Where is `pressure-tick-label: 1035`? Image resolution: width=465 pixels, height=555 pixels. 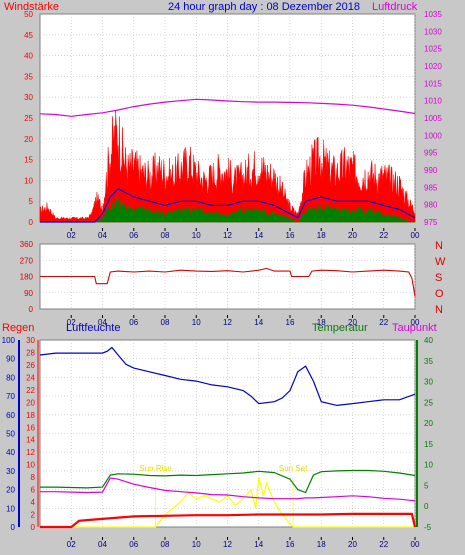
pressure-tick-label: 1035 is located at coordinates (433, 14).